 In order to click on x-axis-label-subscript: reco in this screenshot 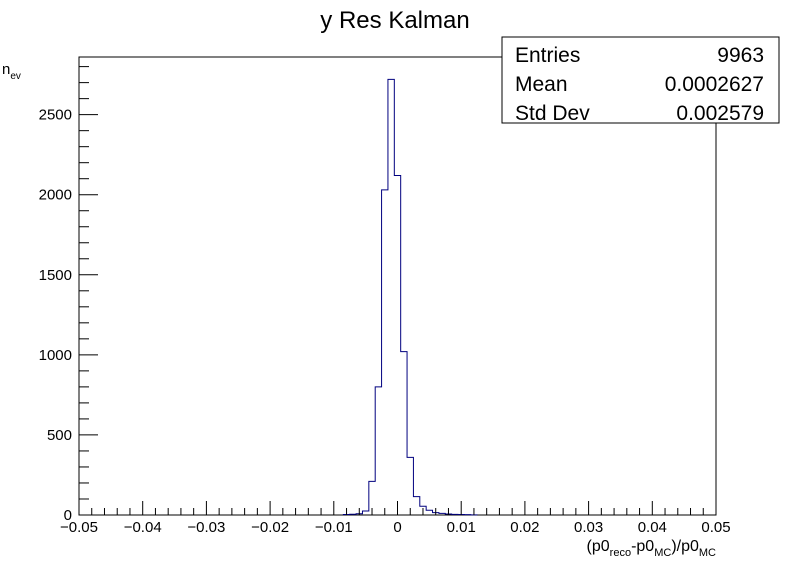, I will do `click(620, 553)`.